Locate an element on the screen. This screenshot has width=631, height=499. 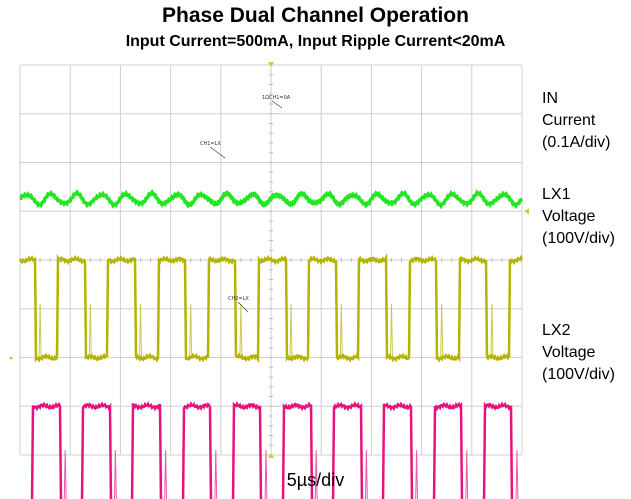
ground-marker: ▸ is located at coordinates (11, 359).